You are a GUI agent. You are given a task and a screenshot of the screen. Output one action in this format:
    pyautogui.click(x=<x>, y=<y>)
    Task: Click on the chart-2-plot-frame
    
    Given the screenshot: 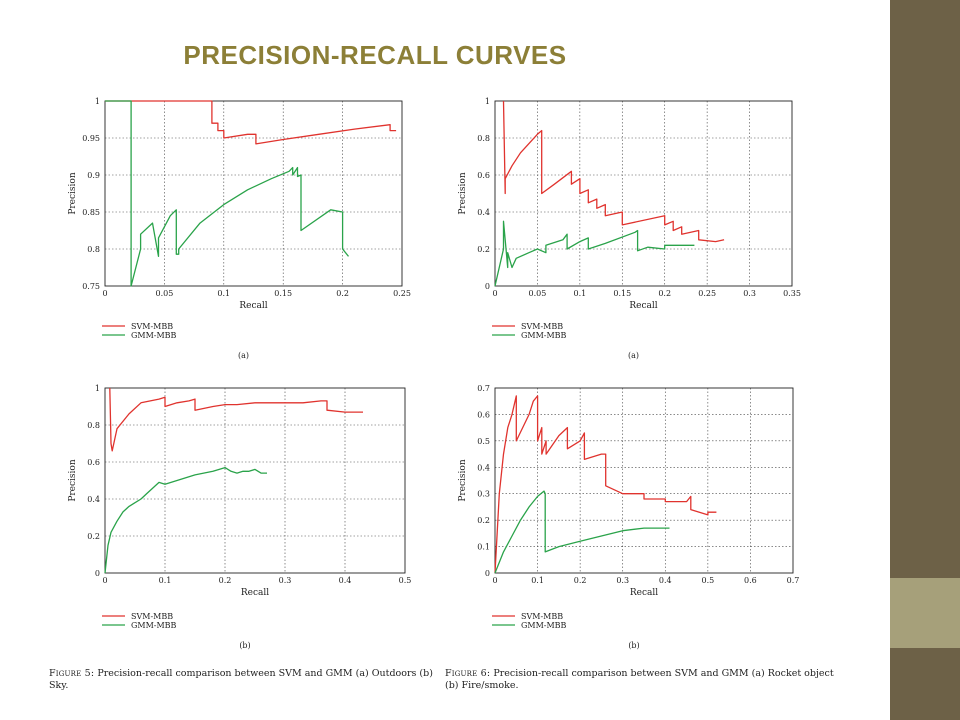 What is the action you would take?
    pyautogui.click(x=643, y=193)
    